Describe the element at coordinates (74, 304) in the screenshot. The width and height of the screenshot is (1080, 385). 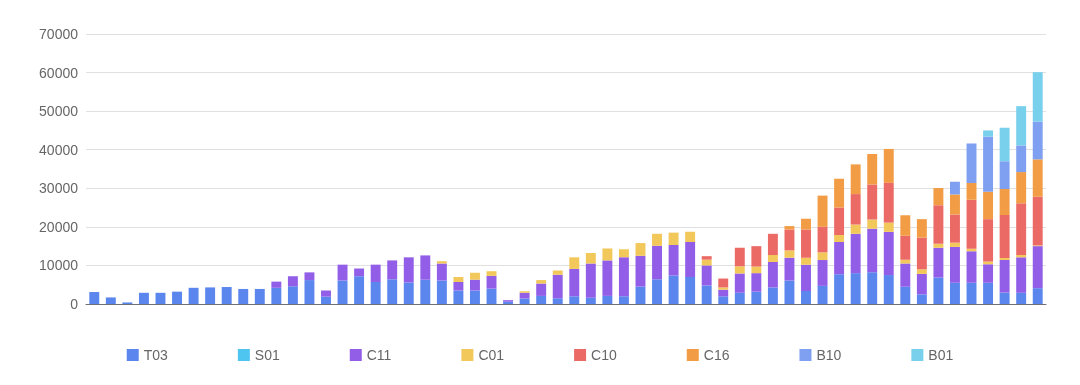
I see `y-tick-label: 0` at that location.